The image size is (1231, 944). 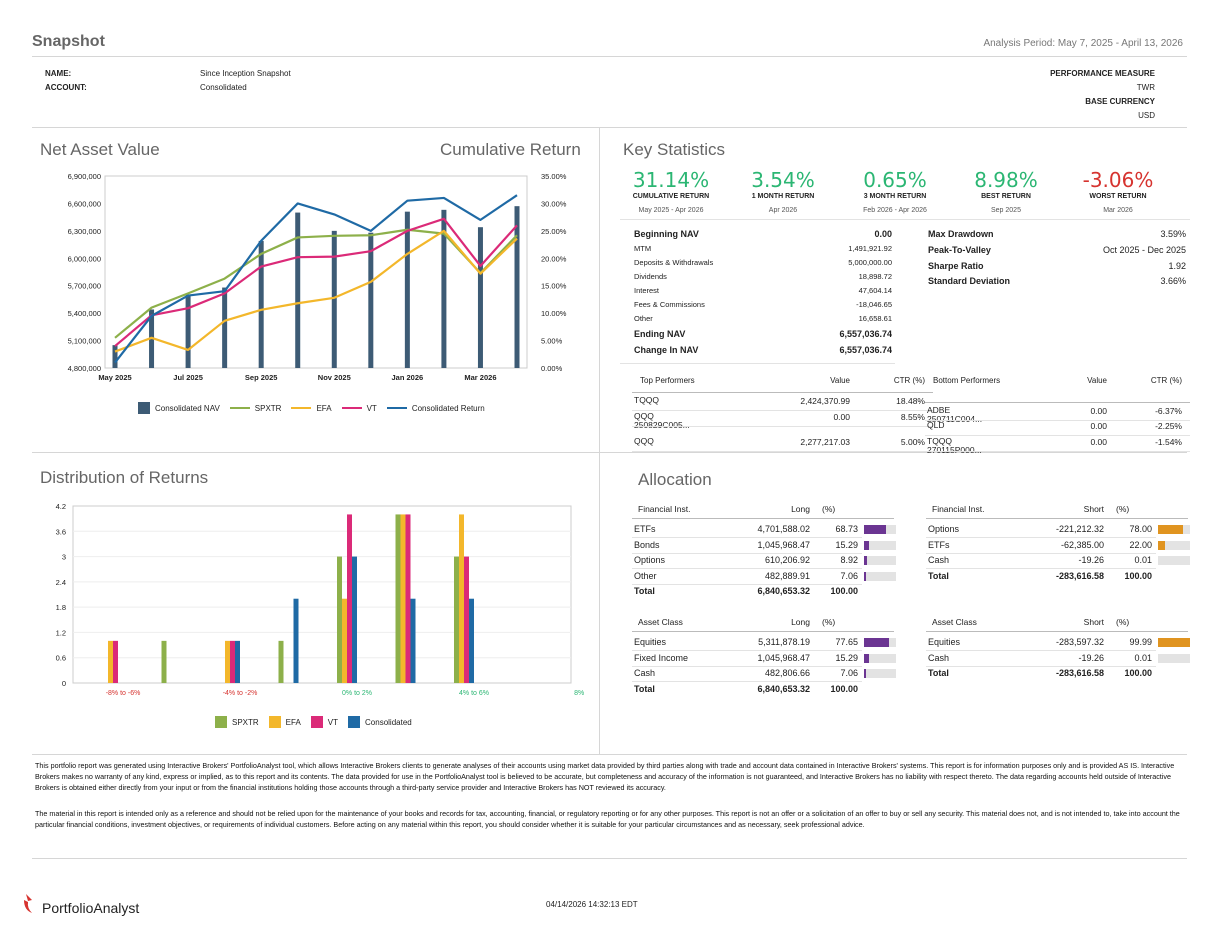 I want to click on alloc-row-pct: 68.73, so click(x=846, y=529).